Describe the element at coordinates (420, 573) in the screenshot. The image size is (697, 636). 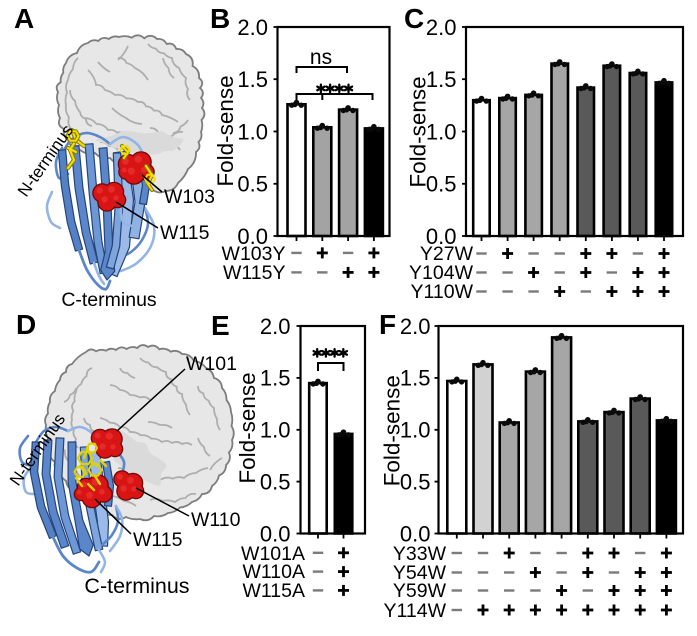
I see `svg-text: Y54W` at that location.